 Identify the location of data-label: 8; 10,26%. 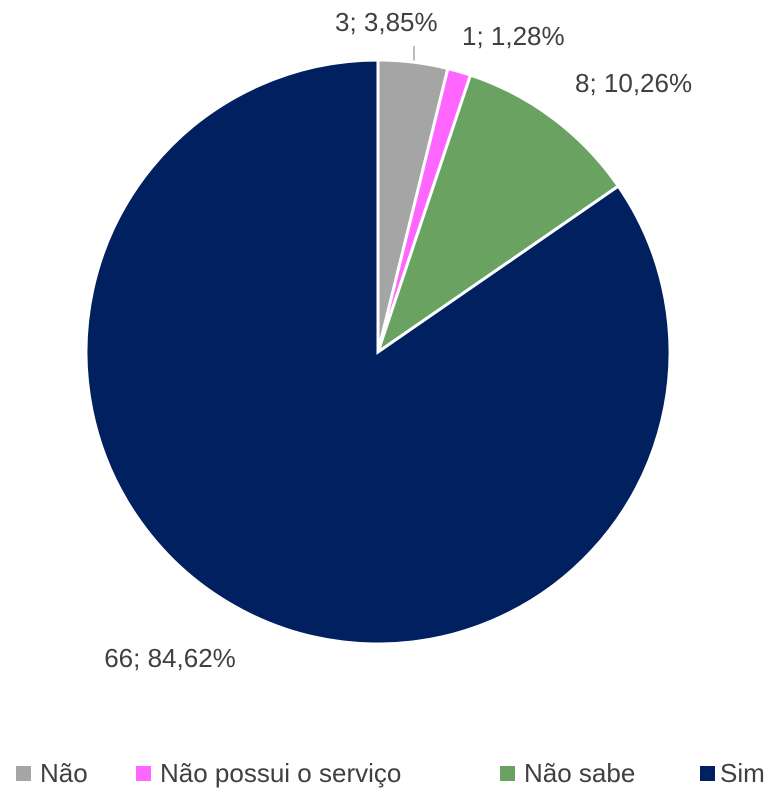
(634, 83).